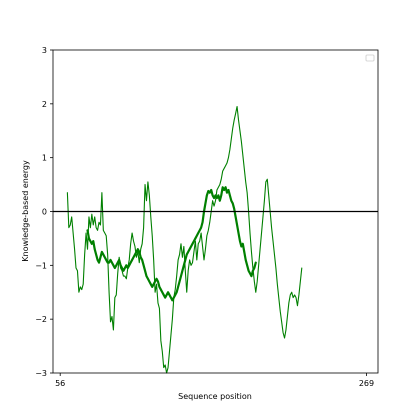  Describe the element at coordinates (44, 50) in the screenshot. I see `y-tick-label: 3` at that location.